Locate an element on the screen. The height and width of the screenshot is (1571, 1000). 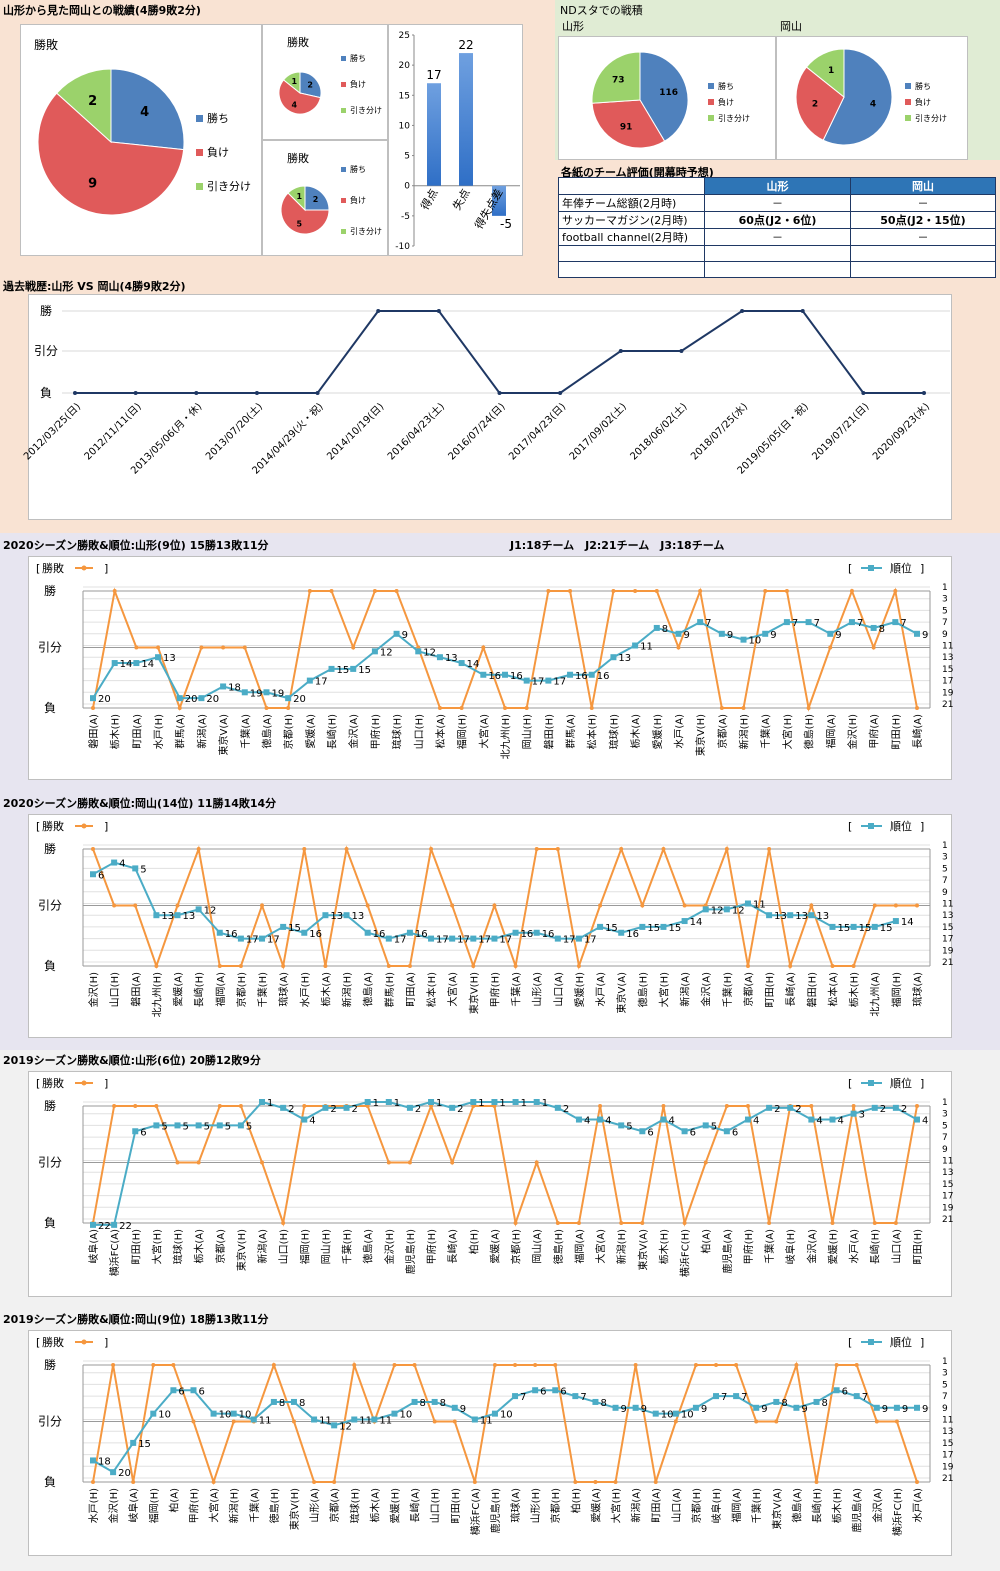
season-x-label: 新潟(H) is located at coordinates (621, 1246).